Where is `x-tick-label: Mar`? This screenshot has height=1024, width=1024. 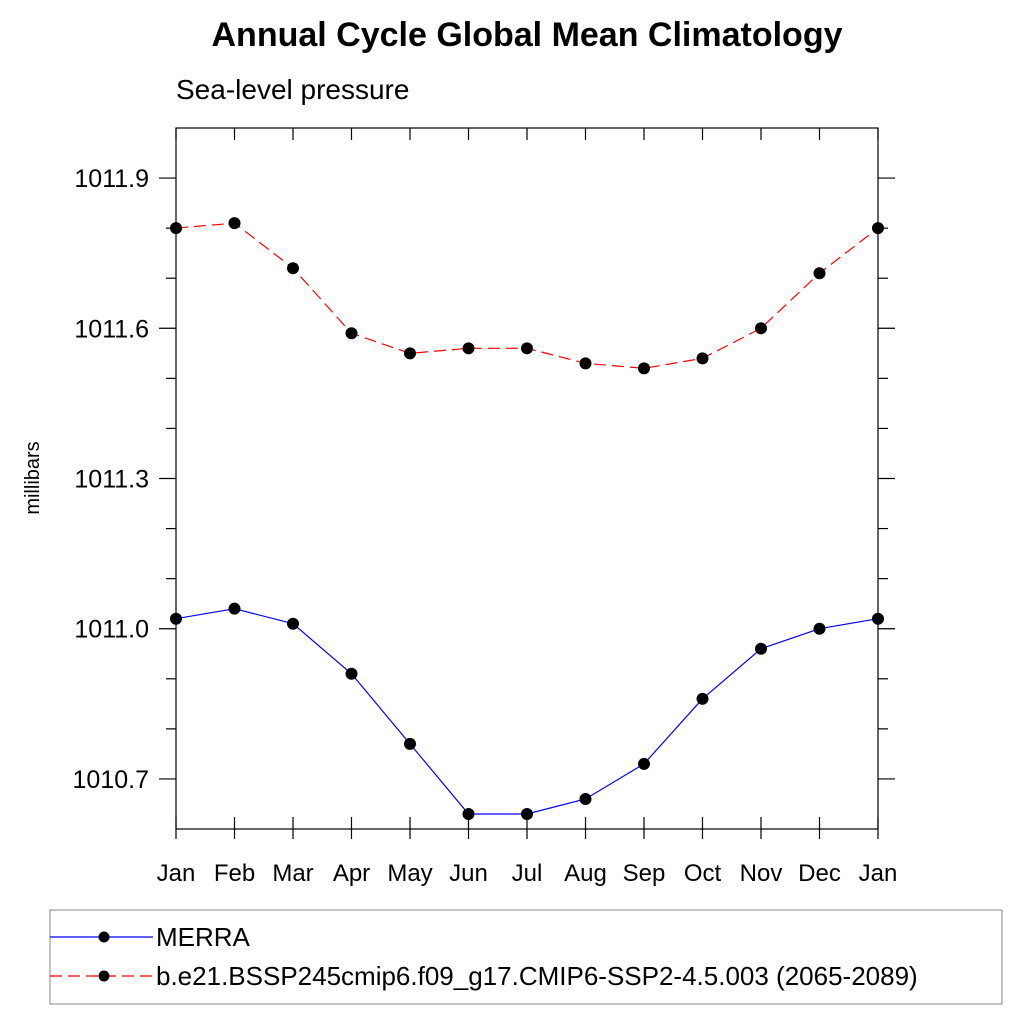 x-tick-label: Mar is located at coordinates (292, 873).